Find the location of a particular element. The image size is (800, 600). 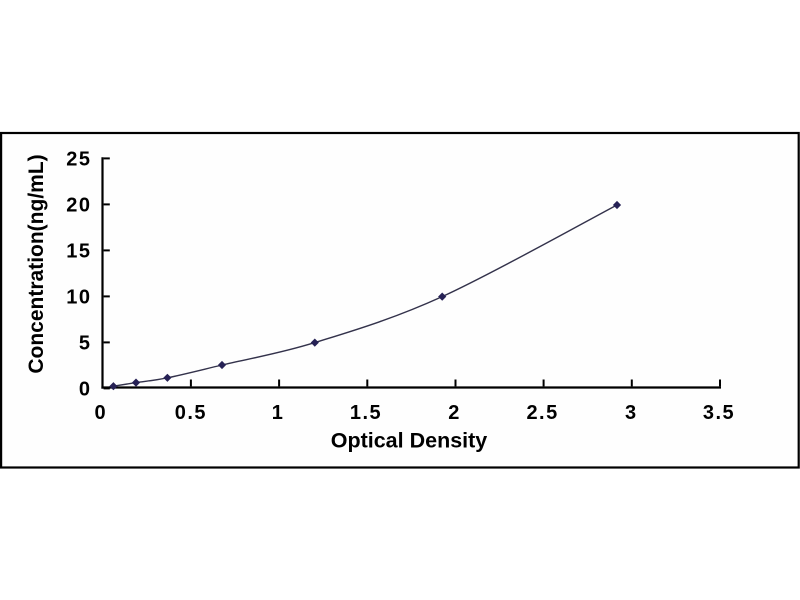

svg-text: 1 is located at coordinates (278, 413).